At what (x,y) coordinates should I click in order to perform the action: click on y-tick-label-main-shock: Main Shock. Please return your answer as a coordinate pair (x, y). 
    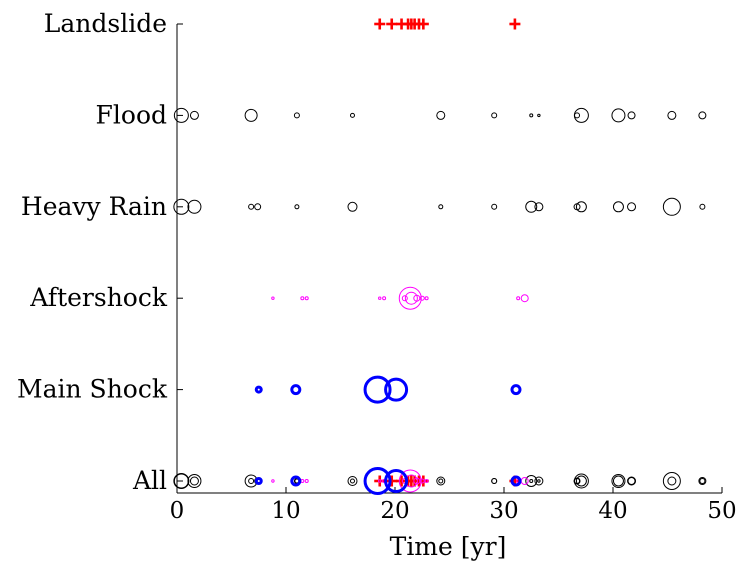
    Looking at the image, I should click on (92, 389).